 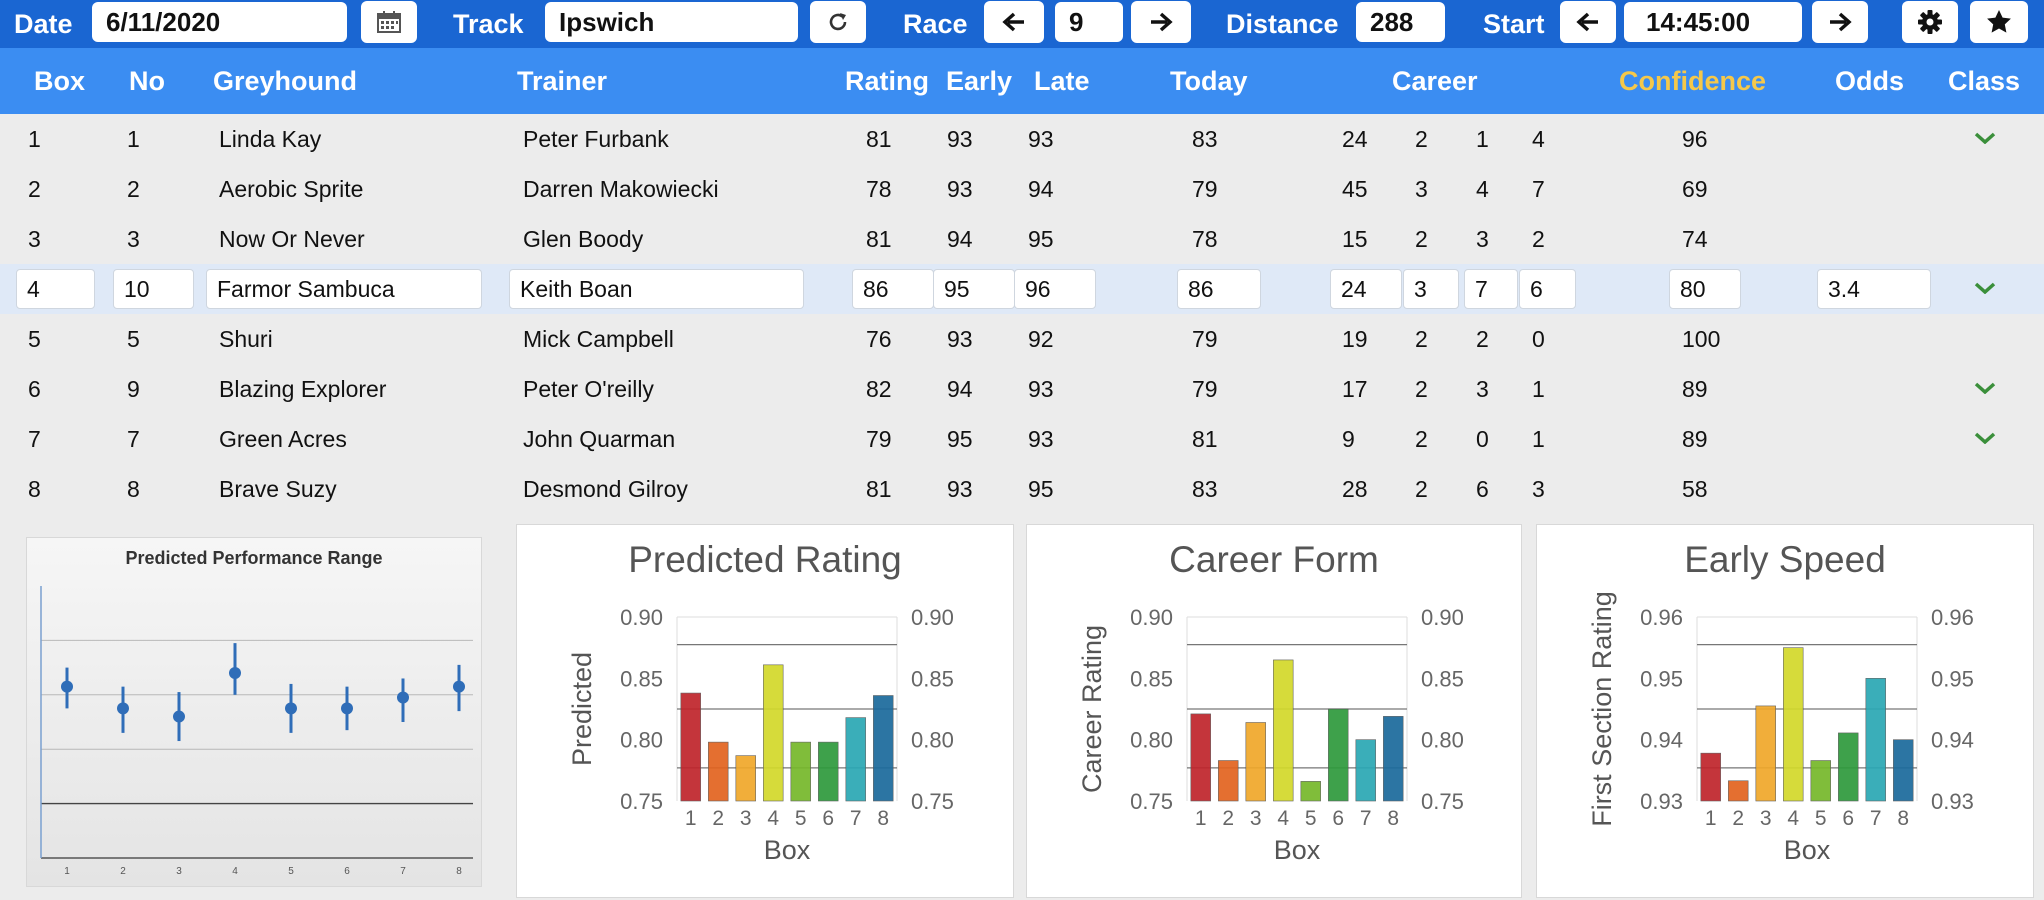 What do you see at coordinates (1482, 339) in the screenshot?
I see `career-seconds-cell: 2` at bounding box center [1482, 339].